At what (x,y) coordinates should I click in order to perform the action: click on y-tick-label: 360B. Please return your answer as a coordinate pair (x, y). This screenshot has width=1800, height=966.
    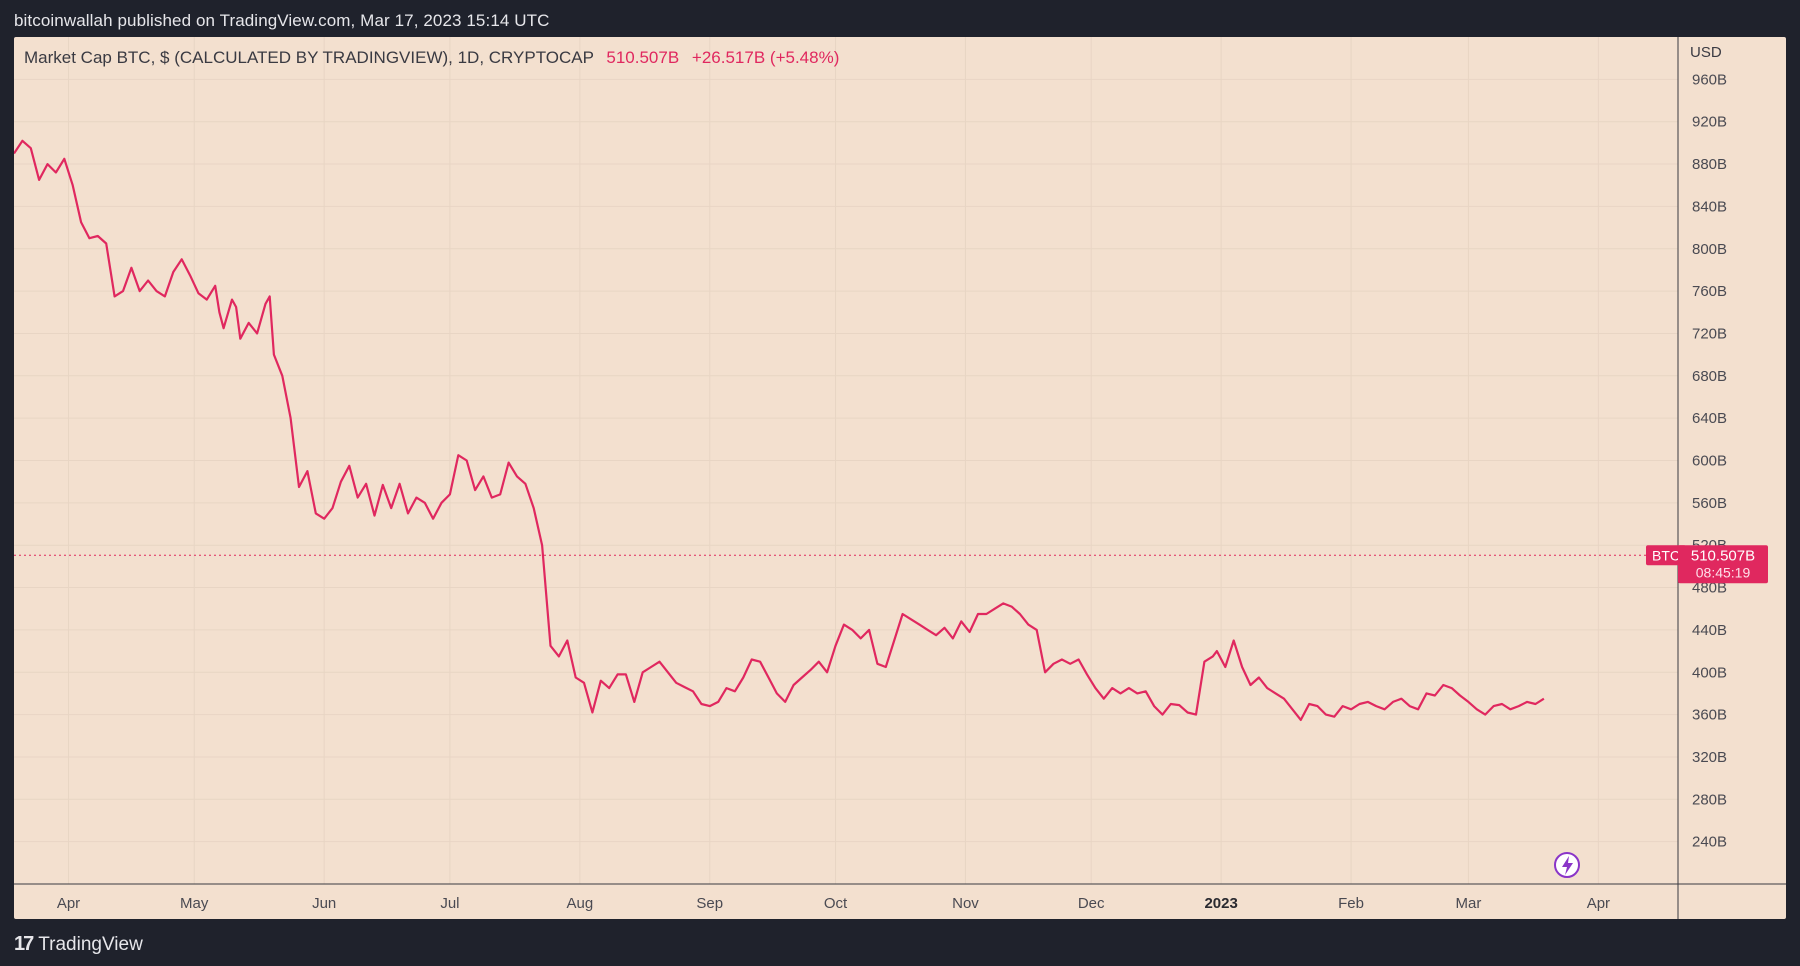
    Looking at the image, I should click on (1709, 715).